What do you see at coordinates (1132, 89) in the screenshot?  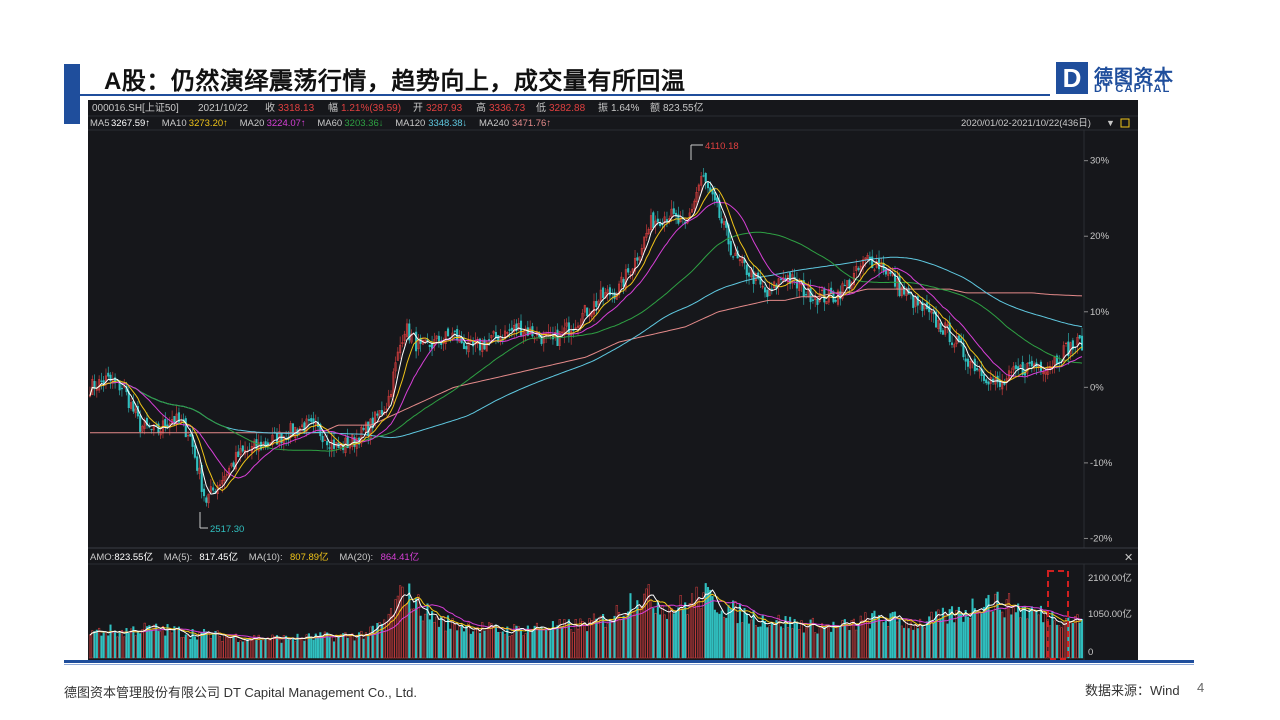 I see `logo-en: DT CAPITAL` at bounding box center [1132, 89].